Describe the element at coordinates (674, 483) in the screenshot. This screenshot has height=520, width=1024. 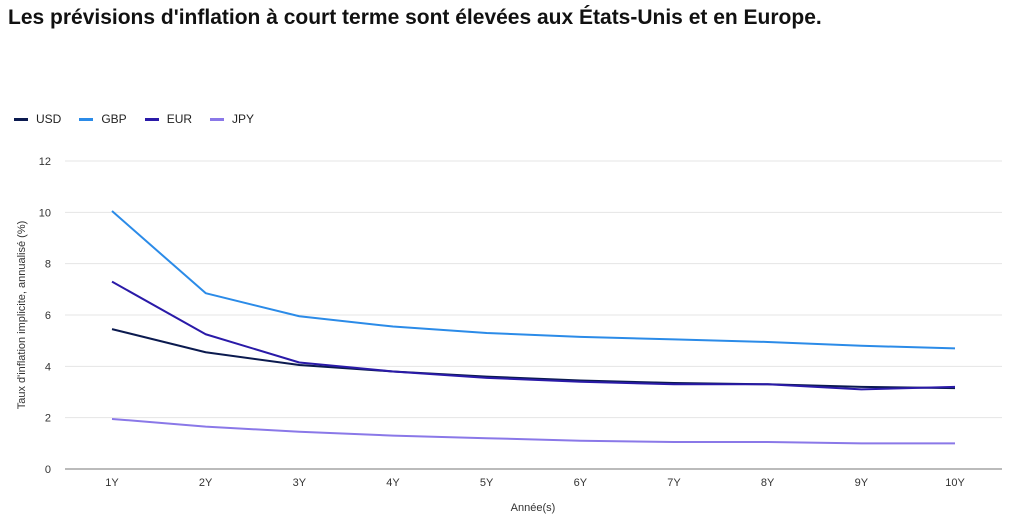
I see `x-tick-label: 7Y` at that location.